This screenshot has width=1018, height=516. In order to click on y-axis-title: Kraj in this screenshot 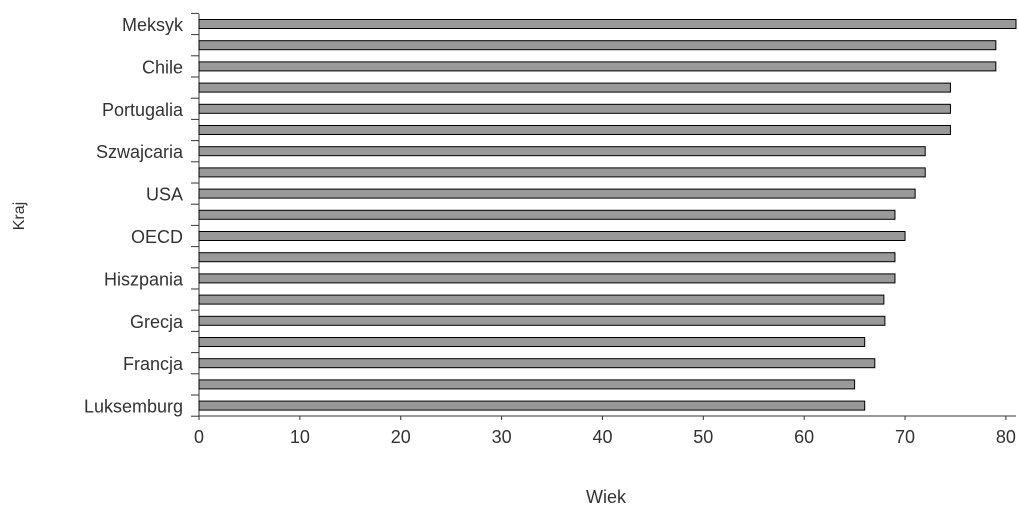, I will do `click(19, 216)`.